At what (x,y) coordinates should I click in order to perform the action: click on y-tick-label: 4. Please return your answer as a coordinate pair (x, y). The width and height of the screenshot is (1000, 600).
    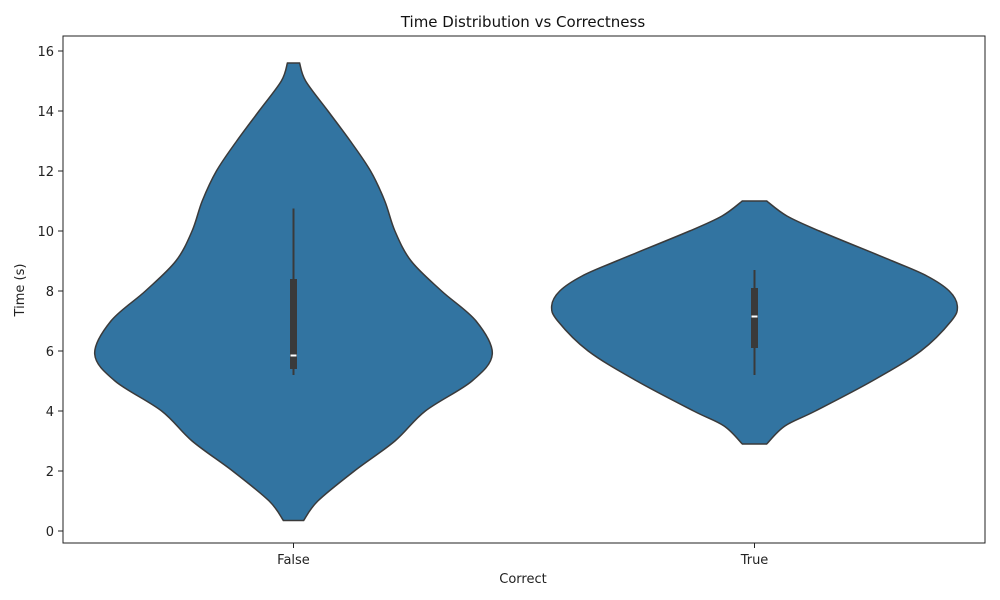
    Looking at the image, I should click on (50, 412).